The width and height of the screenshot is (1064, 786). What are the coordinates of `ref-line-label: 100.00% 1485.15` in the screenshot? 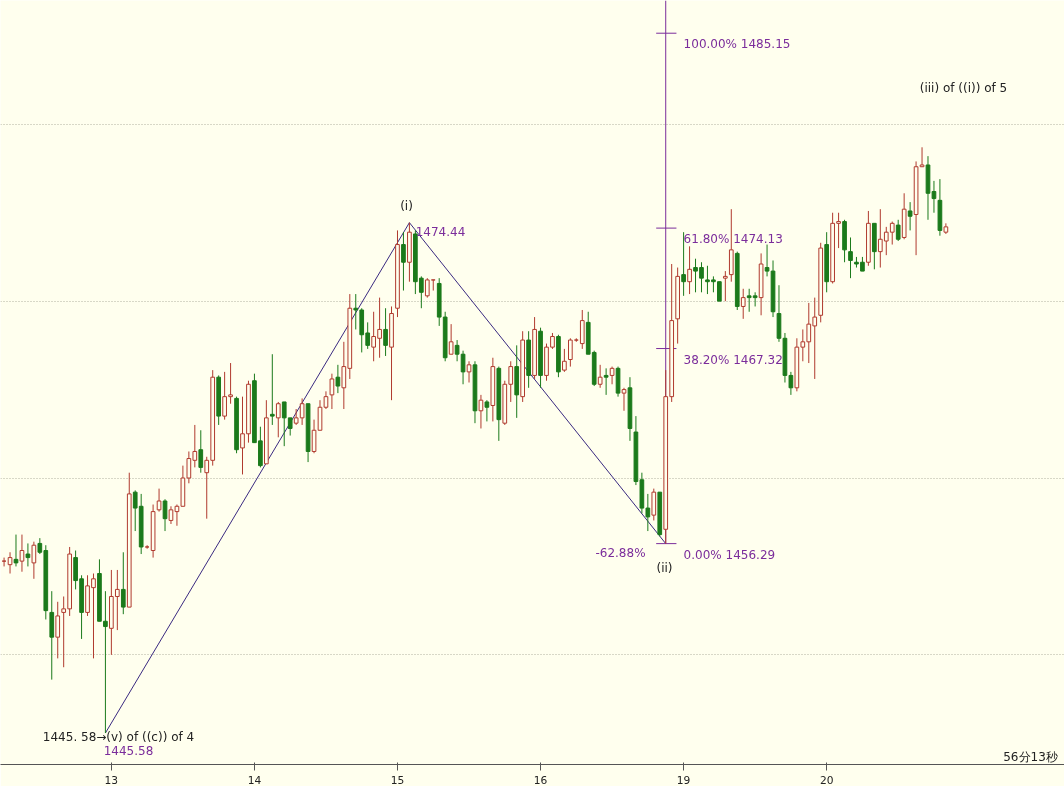 It's located at (737, 44).